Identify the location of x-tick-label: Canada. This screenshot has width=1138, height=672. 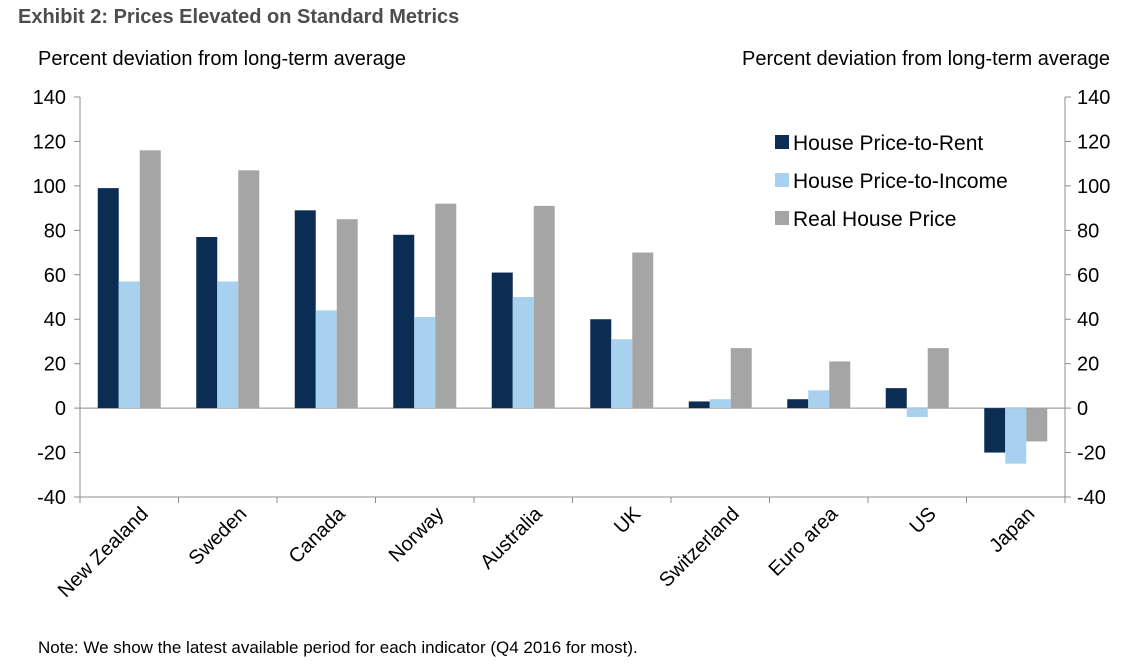
(318, 535).